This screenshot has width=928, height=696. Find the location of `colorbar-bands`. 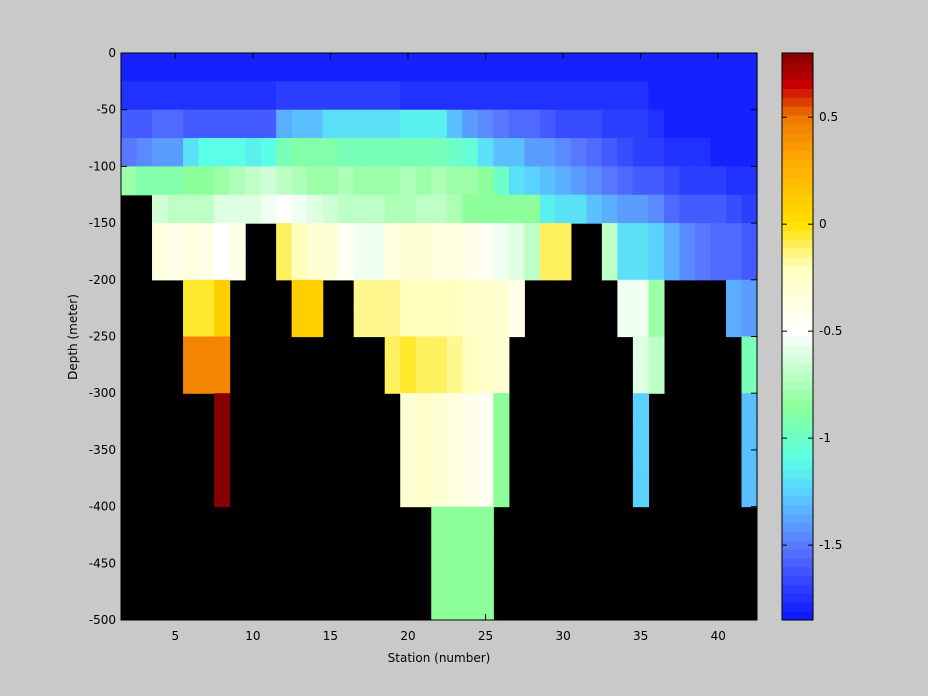

colorbar-bands is located at coordinates (797, 337).